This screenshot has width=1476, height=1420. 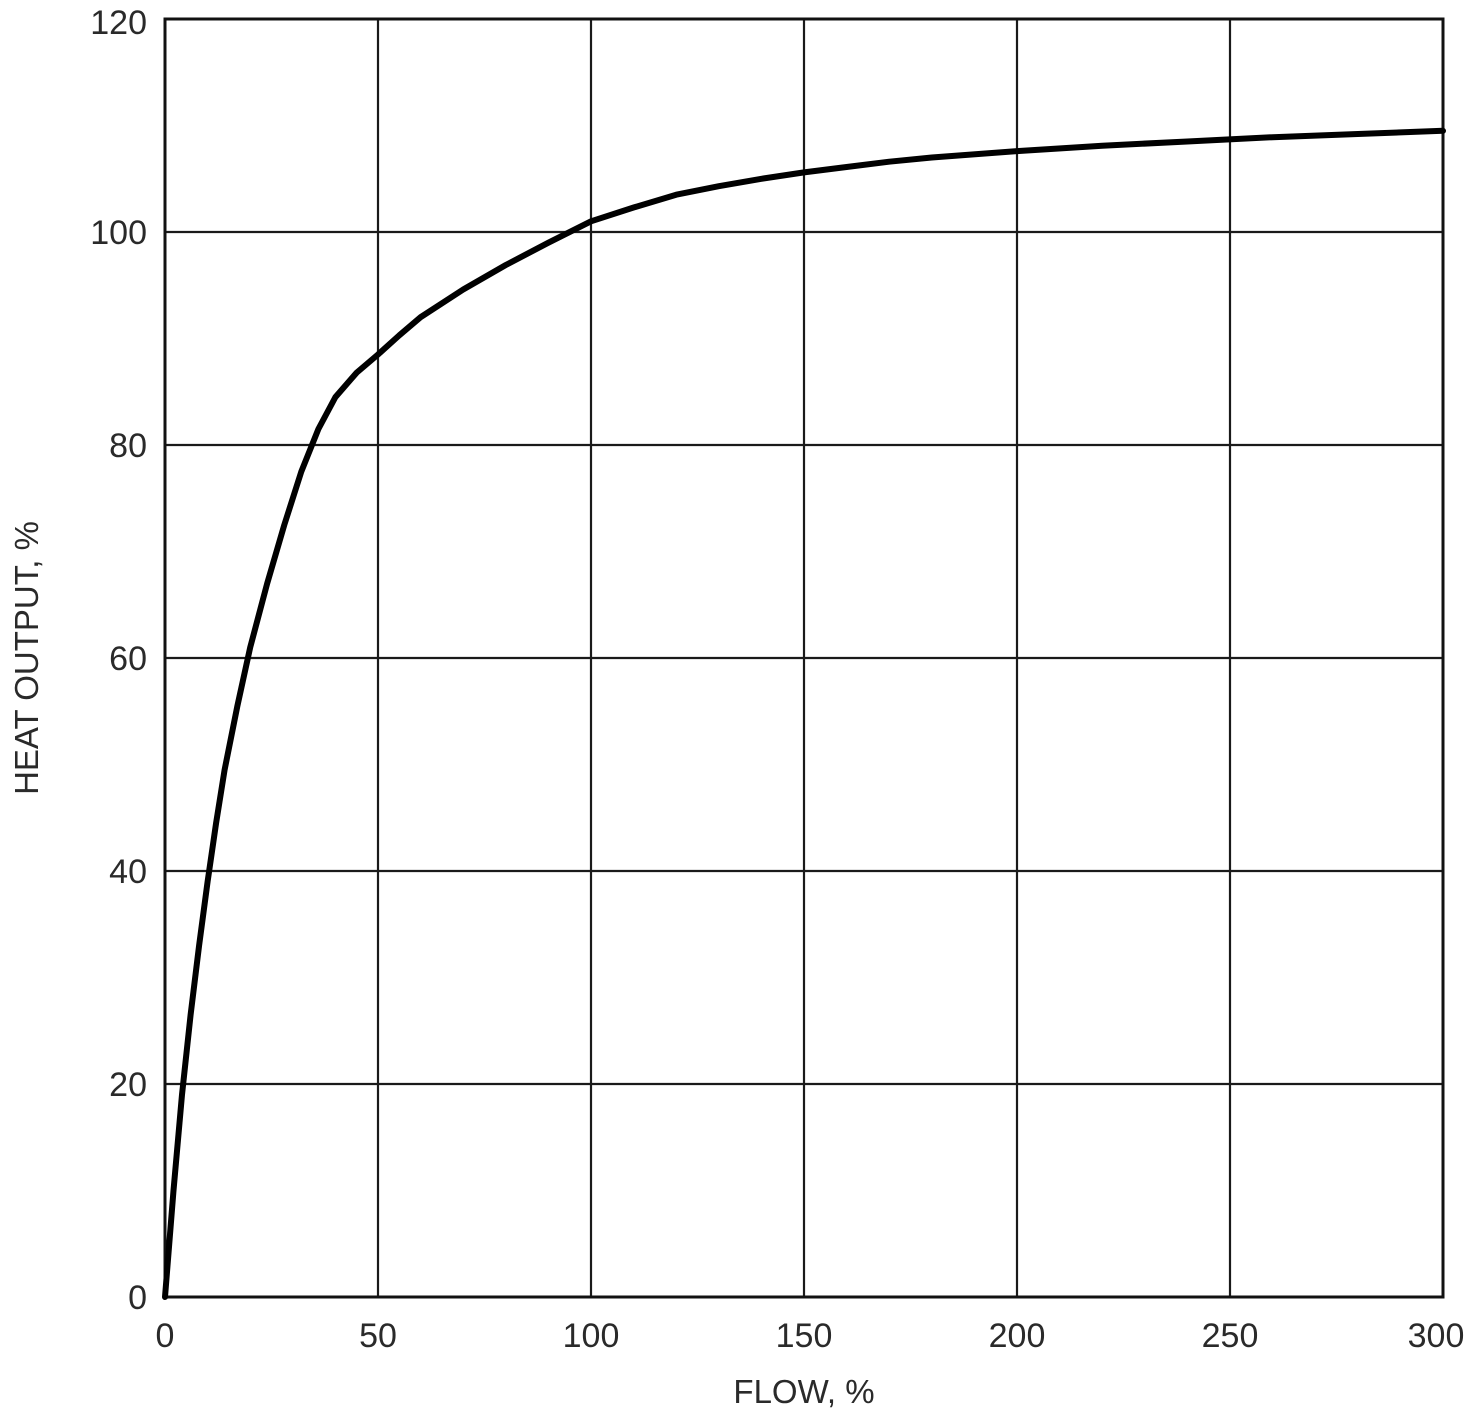 What do you see at coordinates (591, 1336) in the screenshot?
I see `x-tick-label: 100` at bounding box center [591, 1336].